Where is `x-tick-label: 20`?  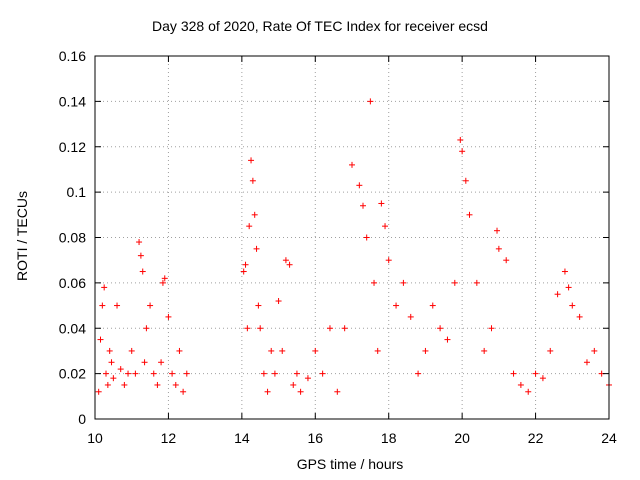 x-tick-label: 20 is located at coordinates (462, 438).